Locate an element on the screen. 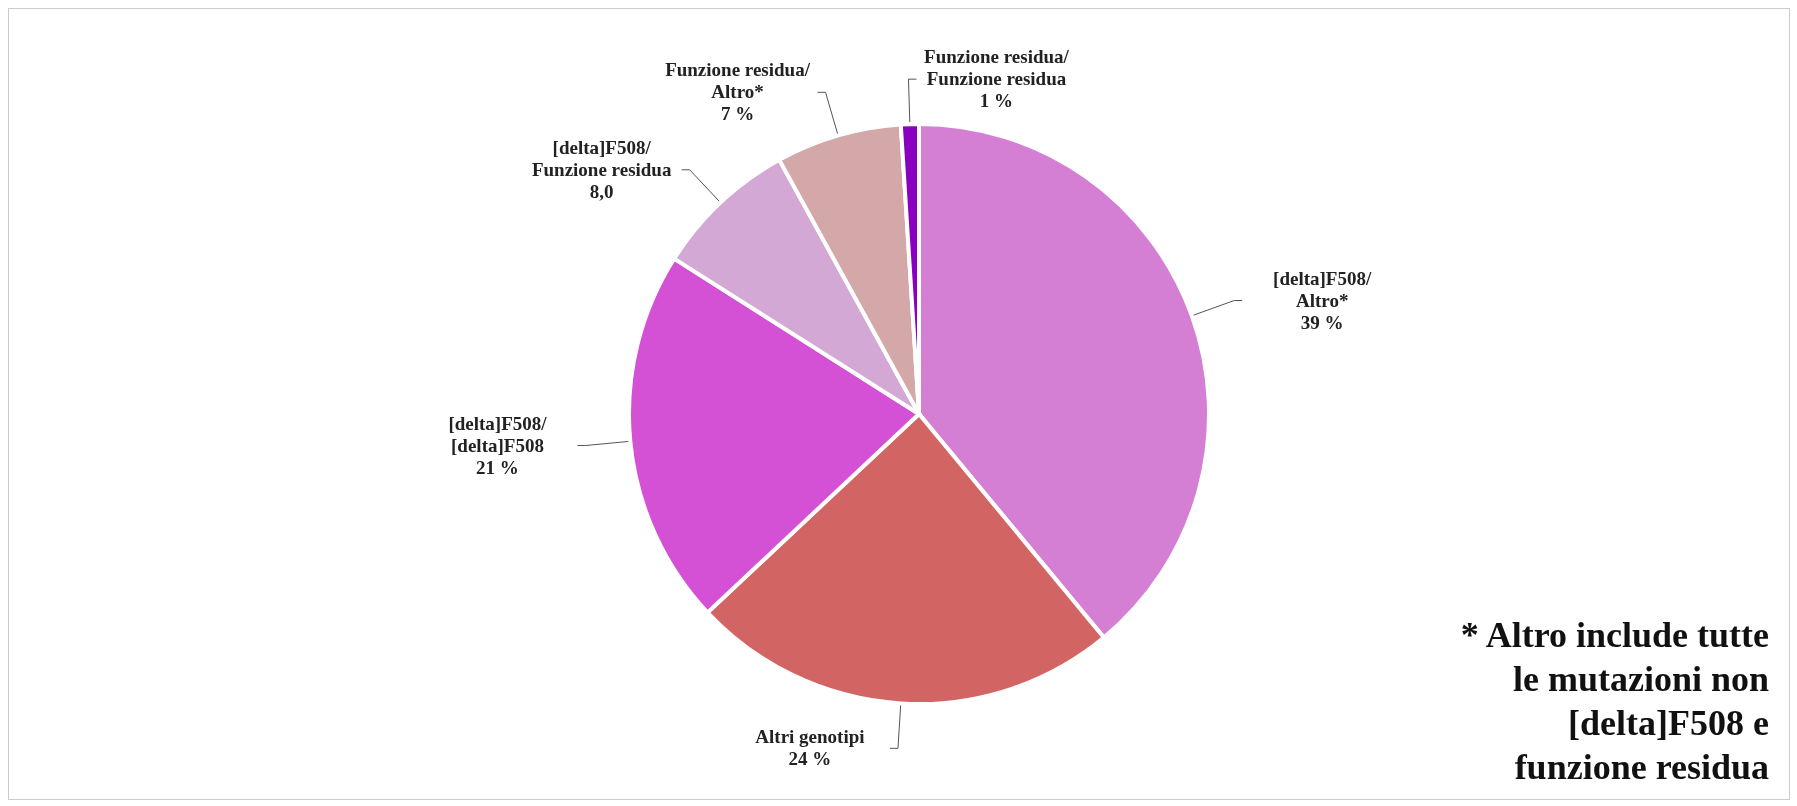 Image resolution: width=1797 pixels, height=806 pixels. data-label: 21 % is located at coordinates (497, 467).